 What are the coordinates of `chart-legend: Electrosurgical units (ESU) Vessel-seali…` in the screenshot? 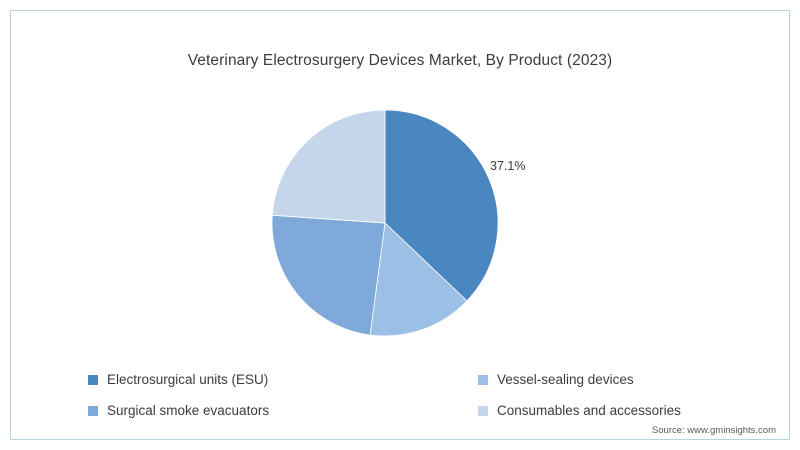 It's located at (413, 395).